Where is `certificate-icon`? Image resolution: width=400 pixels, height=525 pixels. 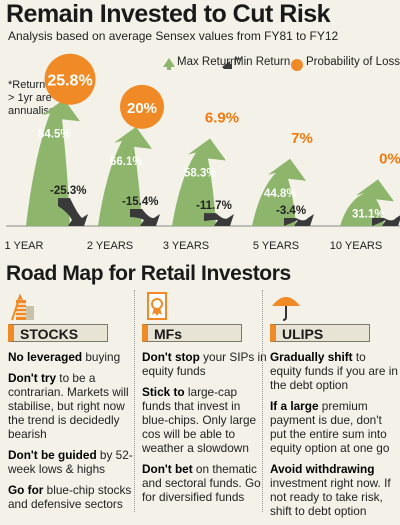
certificate-icon is located at coordinates (204, 306).